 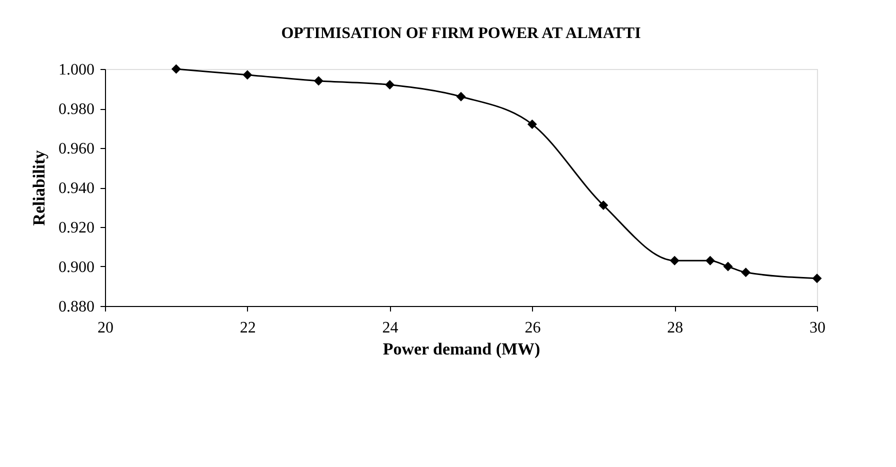 What do you see at coordinates (76, 70) in the screenshot?
I see `y-tick-label: 1.000` at bounding box center [76, 70].